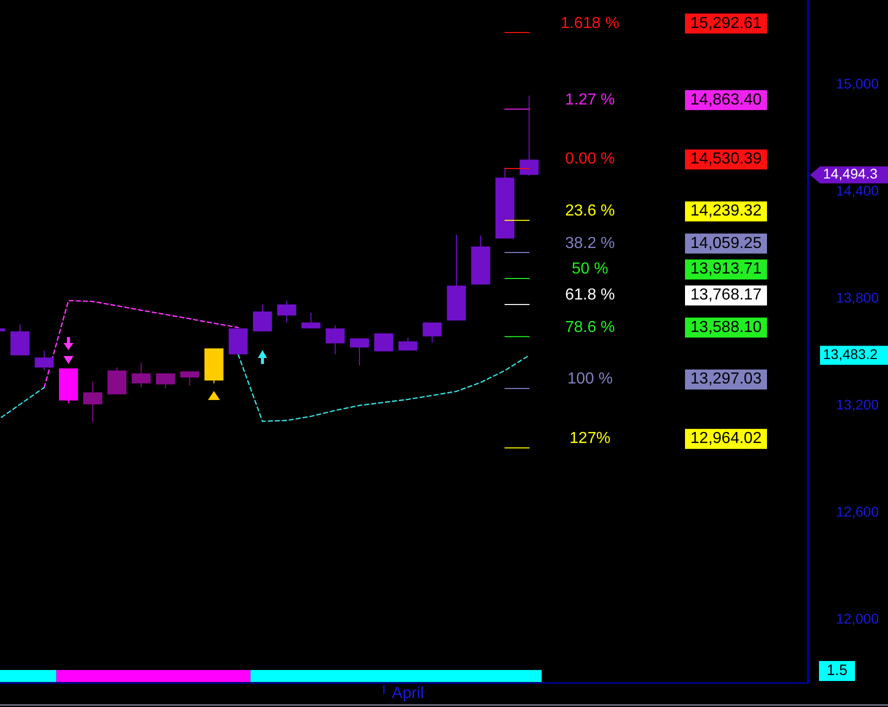  Describe the element at coordinates (726, 439) in the screenshot. I see `annotation: 12,964.02` at that location.